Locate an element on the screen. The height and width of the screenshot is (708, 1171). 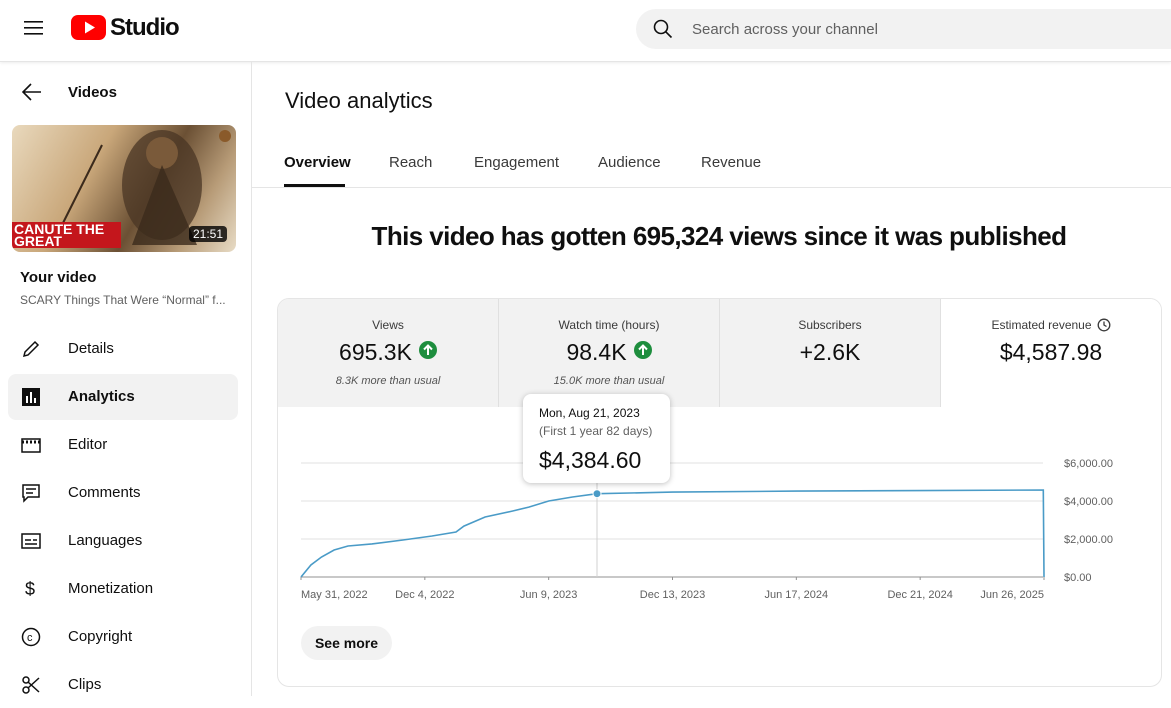
back-label: Videos is located at coordinates (92, 92).